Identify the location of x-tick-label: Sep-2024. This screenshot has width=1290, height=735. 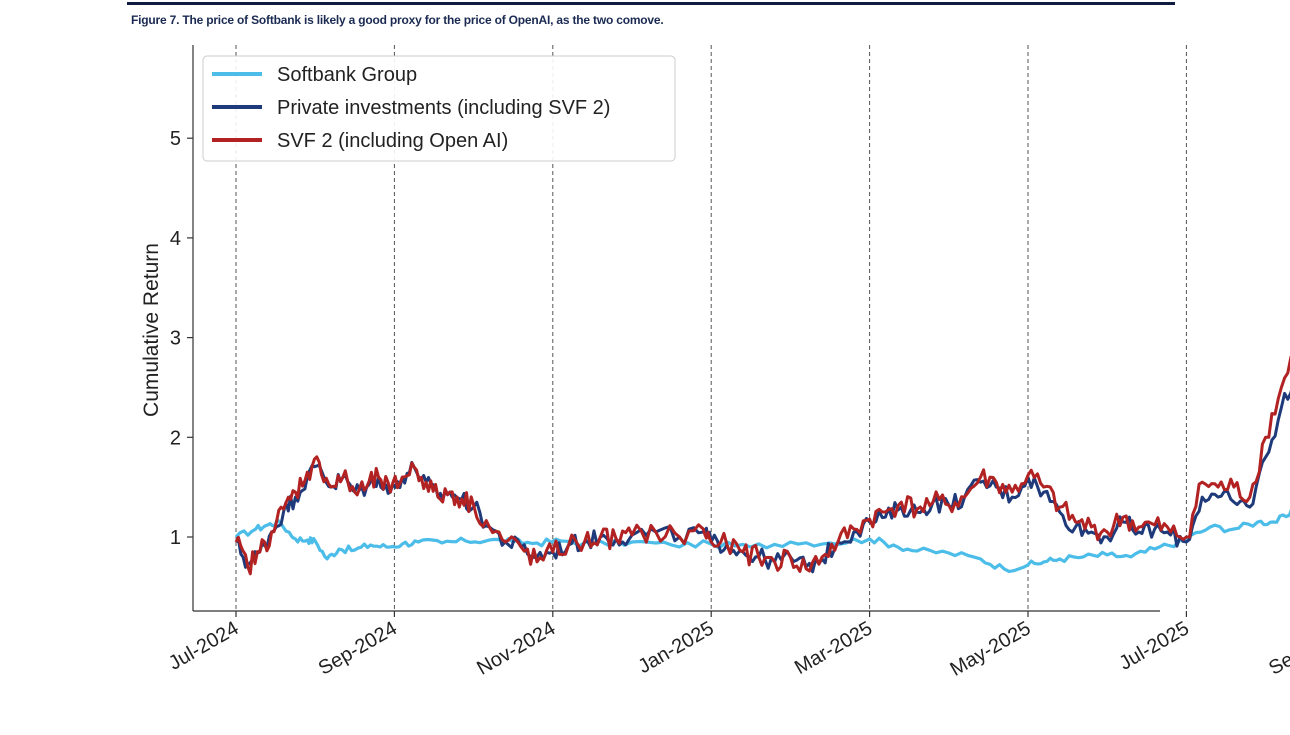
(358, 648).